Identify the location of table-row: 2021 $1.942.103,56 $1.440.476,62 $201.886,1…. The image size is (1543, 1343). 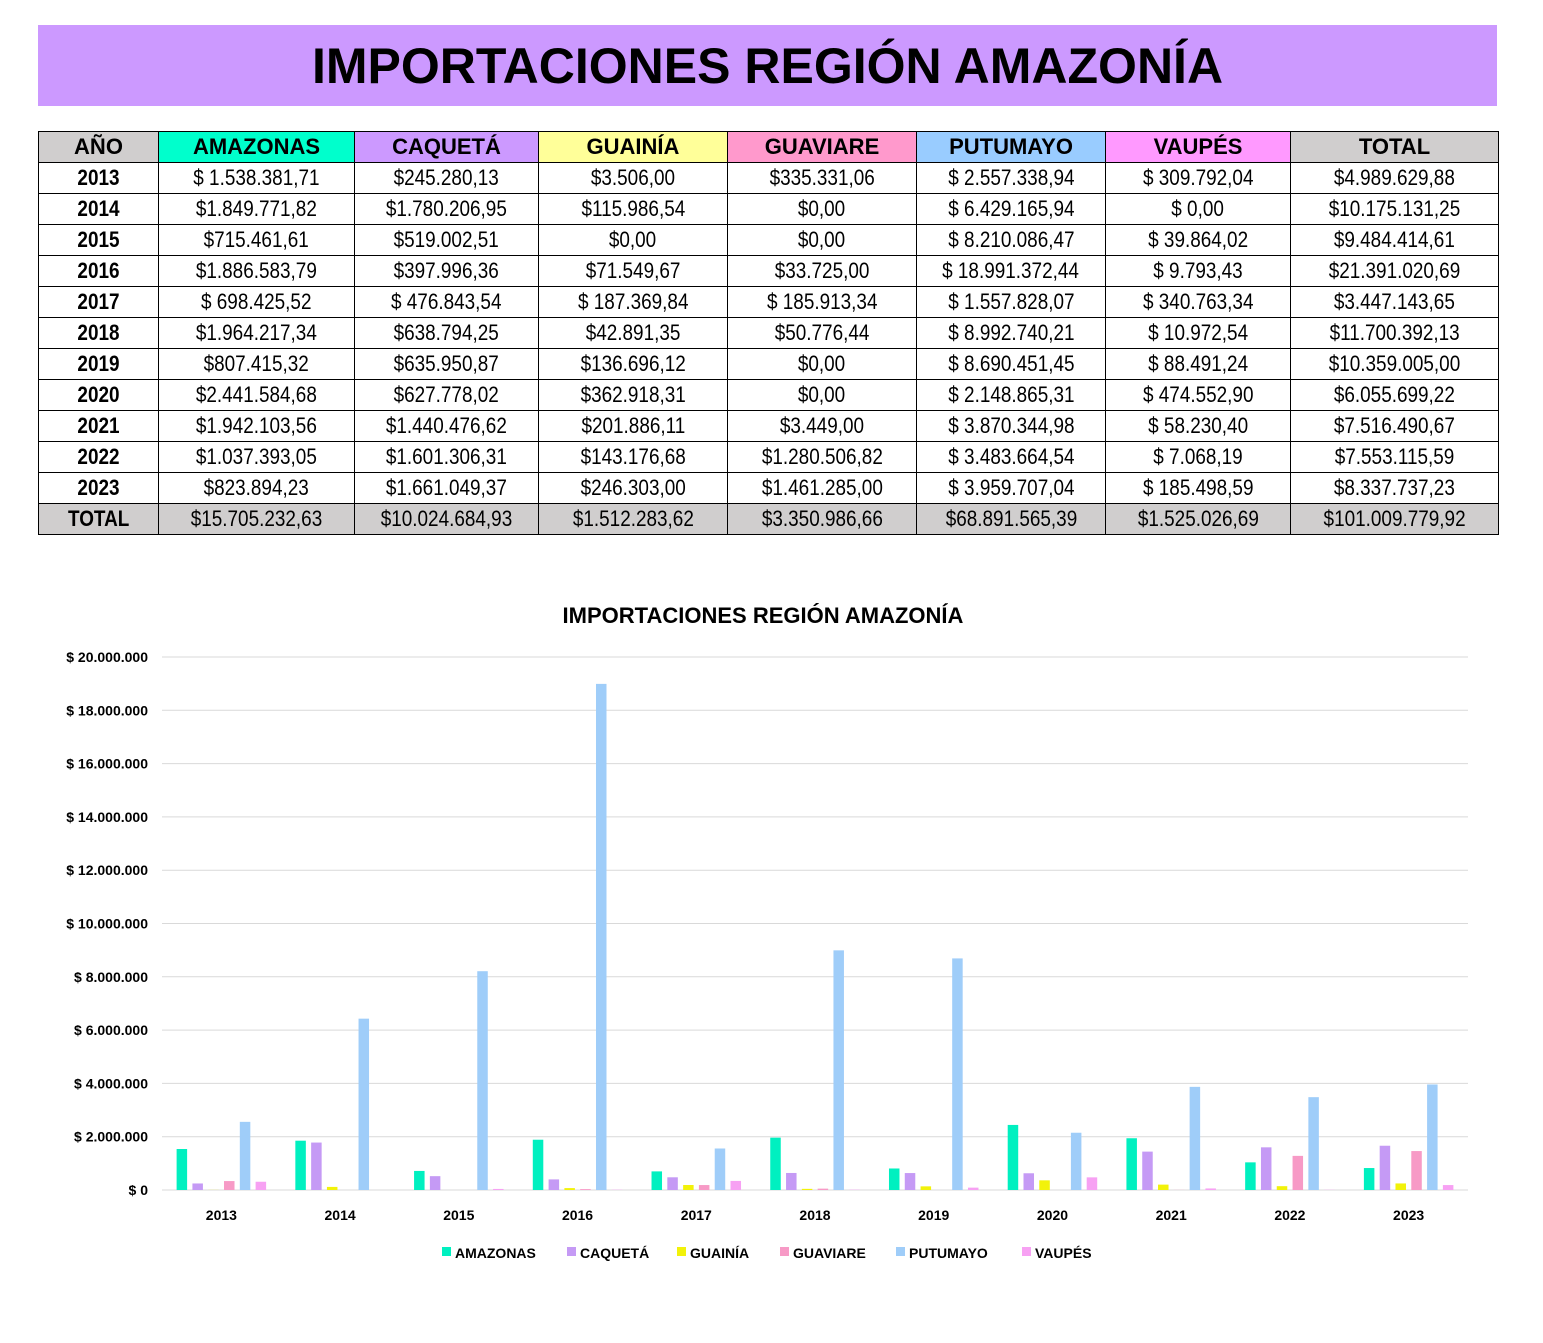
(768, 426).